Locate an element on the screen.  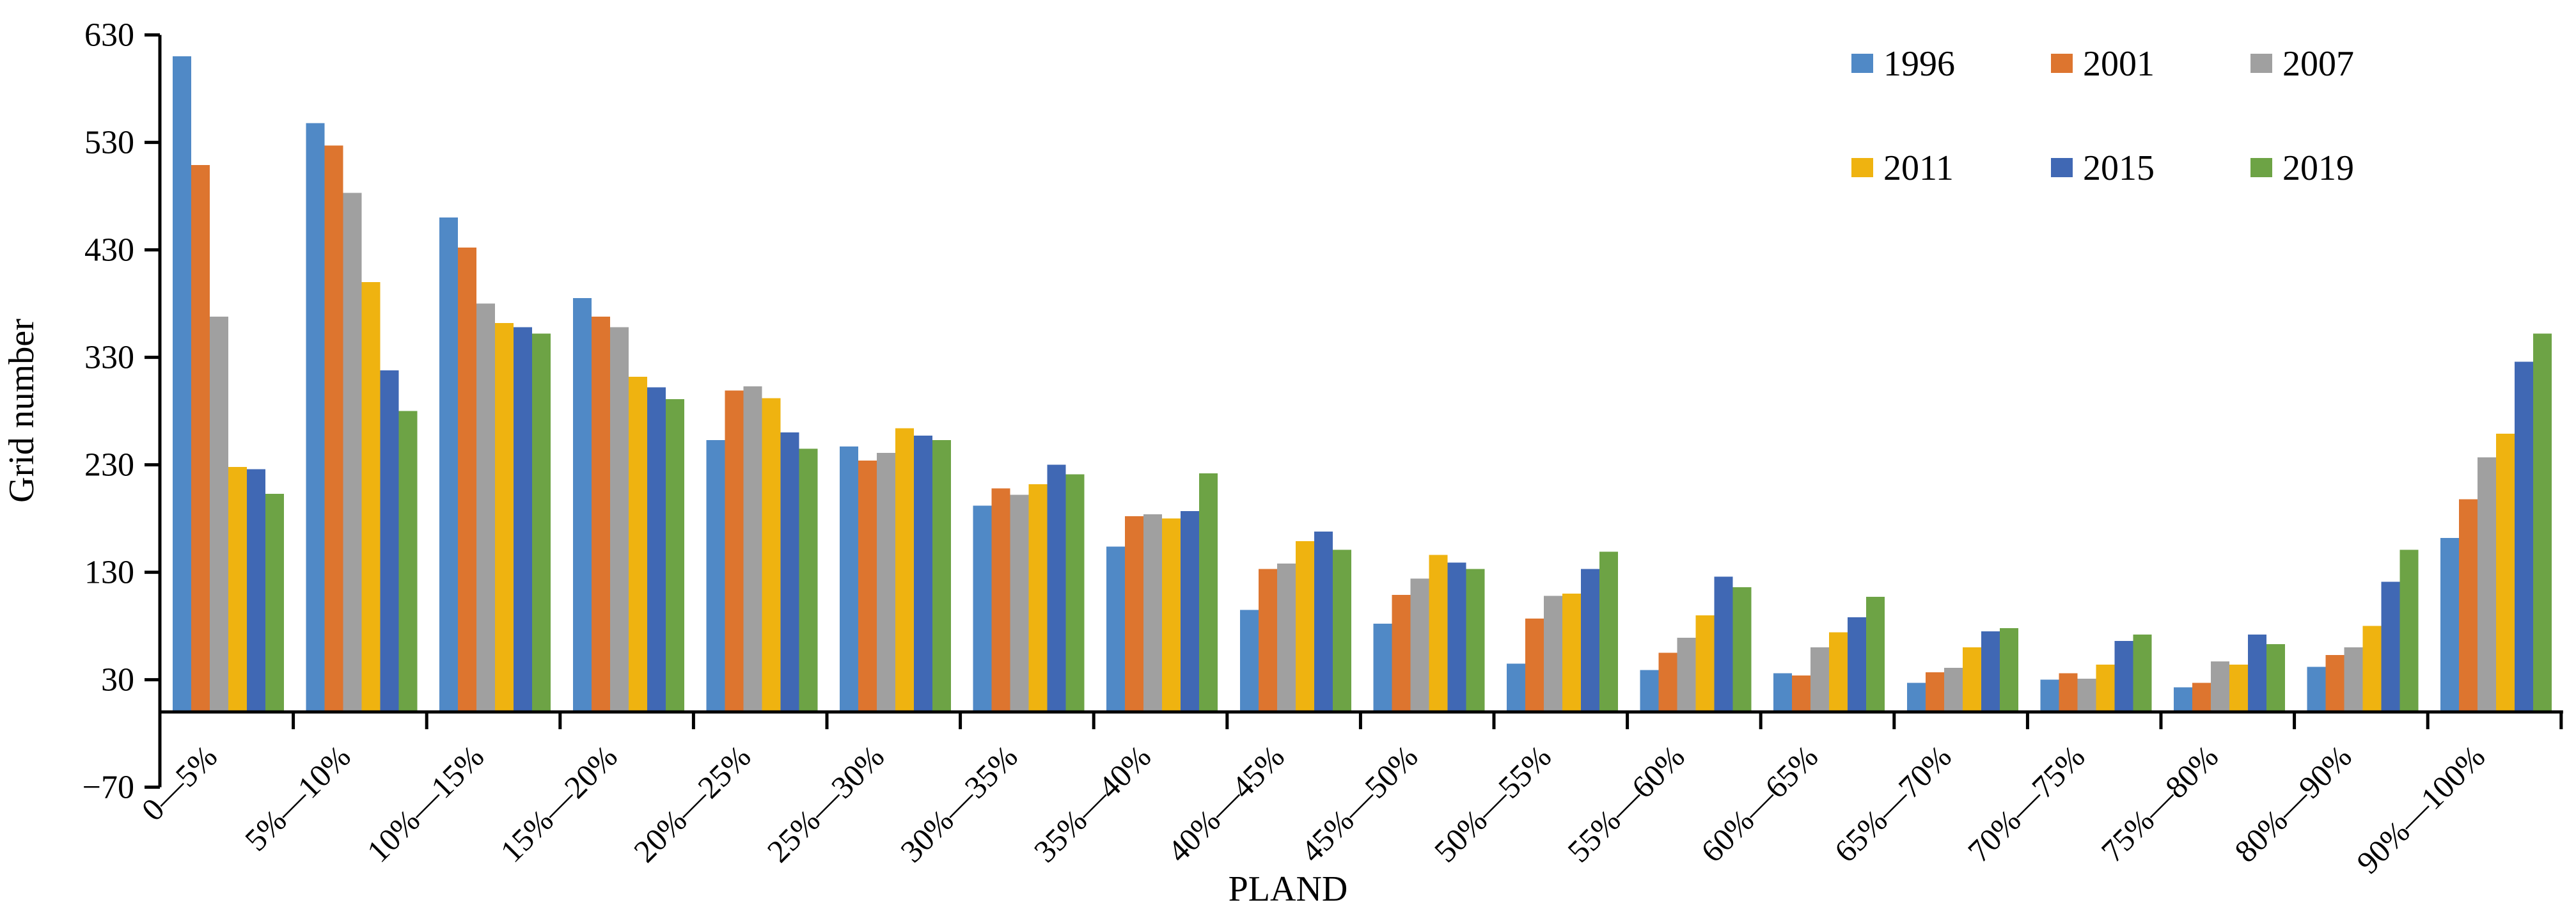
bar-2015-cat4 is located at coordinates (789, 572).